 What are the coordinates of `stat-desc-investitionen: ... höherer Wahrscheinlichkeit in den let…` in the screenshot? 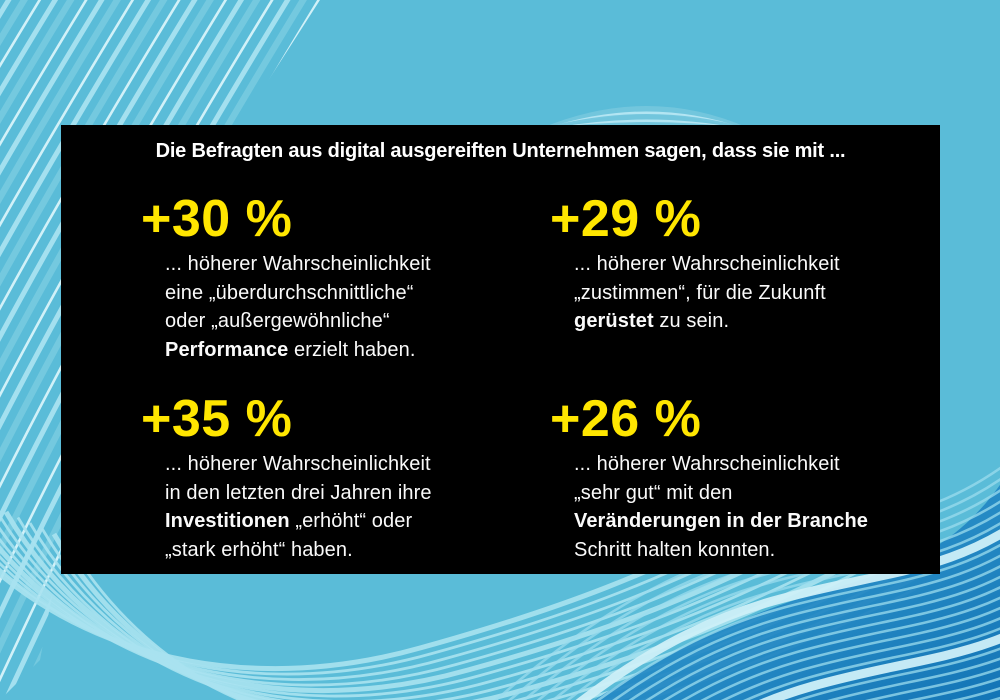 It's located at (298, 507).